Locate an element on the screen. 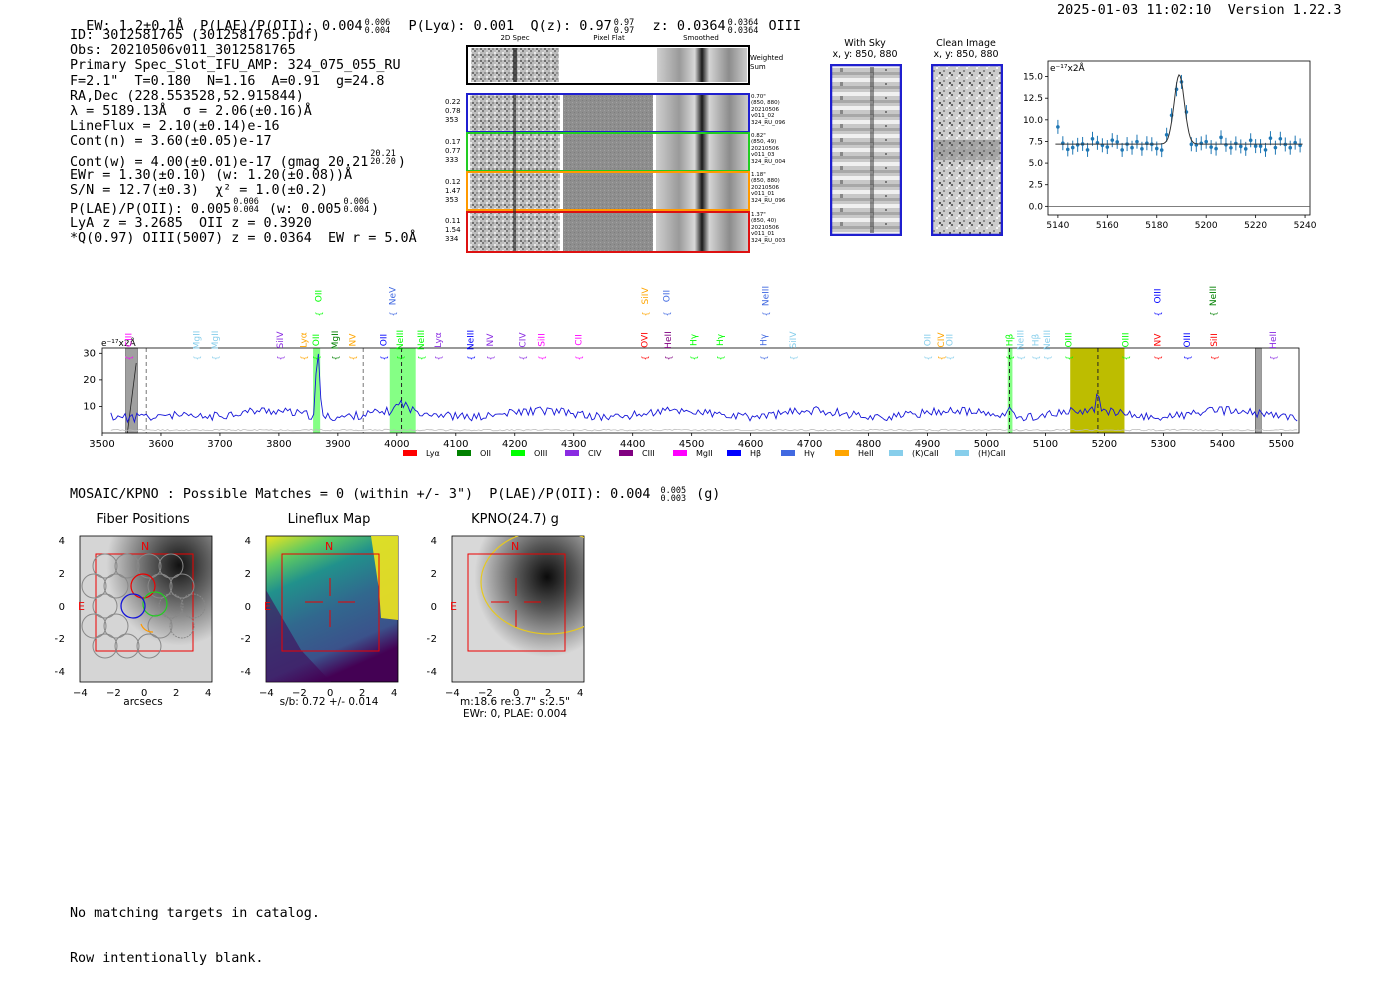 This screenshot has width=1400, height=981. full-xtick-label: 3600 is located at coordinates (160, 444).